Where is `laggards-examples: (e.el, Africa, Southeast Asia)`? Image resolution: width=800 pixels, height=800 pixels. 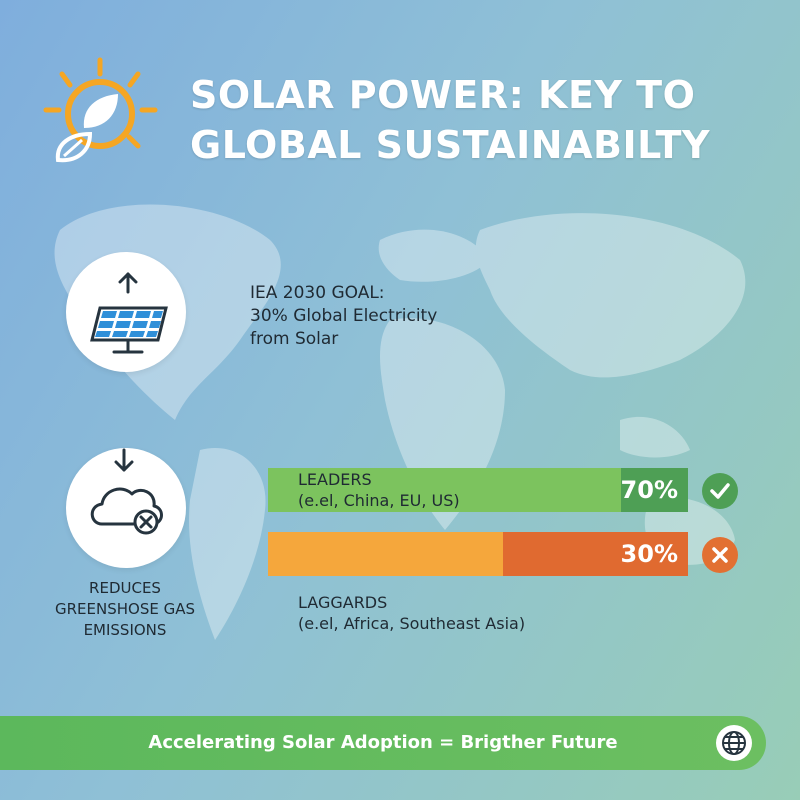
laggards-examples: (e.el, Africa, Southeast Asia) is located at coordinates (412, 623).